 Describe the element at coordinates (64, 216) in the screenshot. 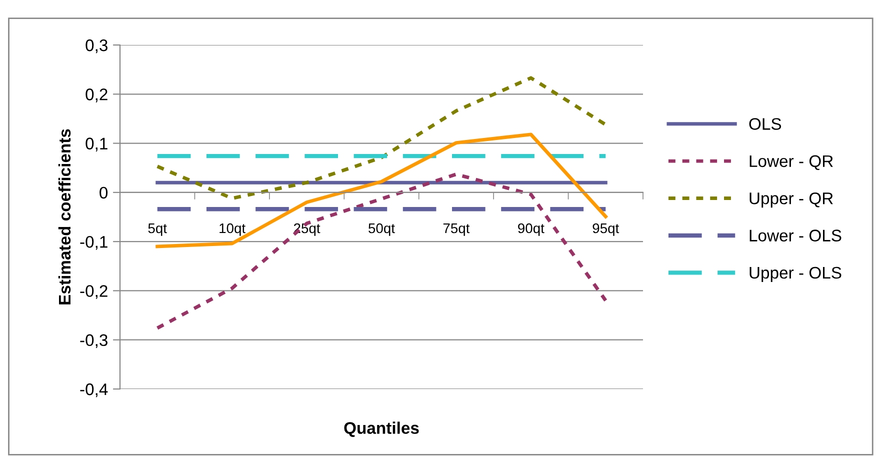

I see `y-axis-title: Estimated coefficients` at that location.